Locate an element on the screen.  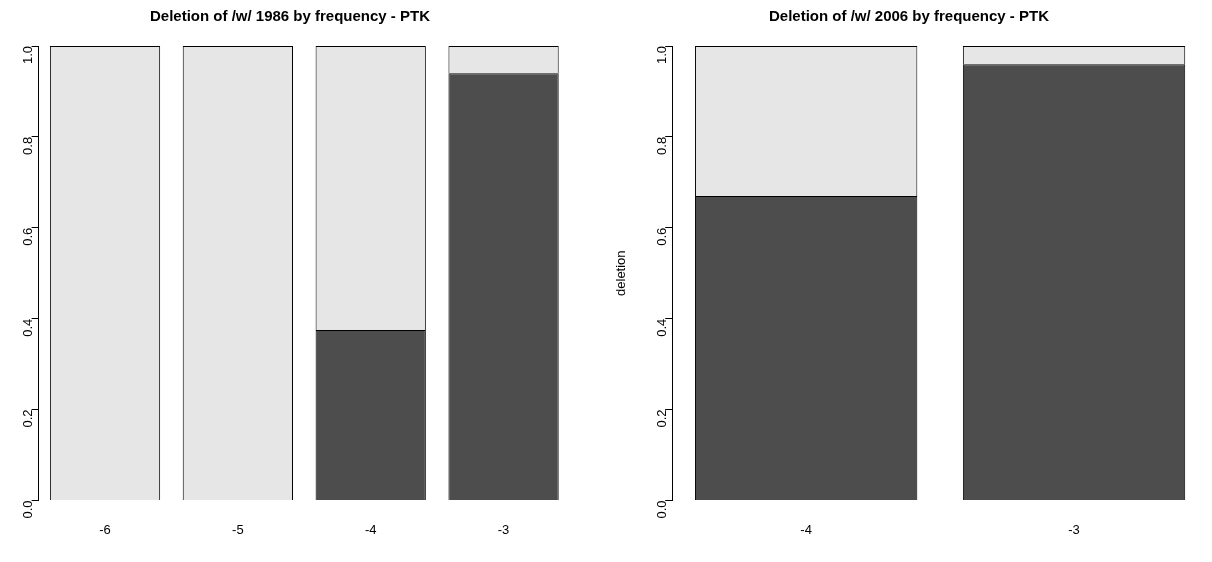
x-tick-label: -5 is located at coordinates (238, 529).